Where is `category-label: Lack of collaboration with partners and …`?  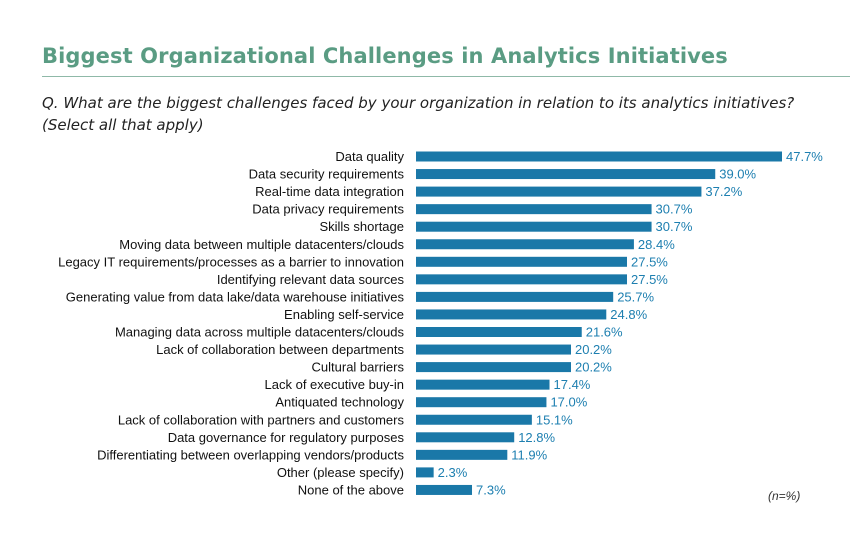 category-label: Lack of collaboration with partners and … is located at coordinates (261, 419).